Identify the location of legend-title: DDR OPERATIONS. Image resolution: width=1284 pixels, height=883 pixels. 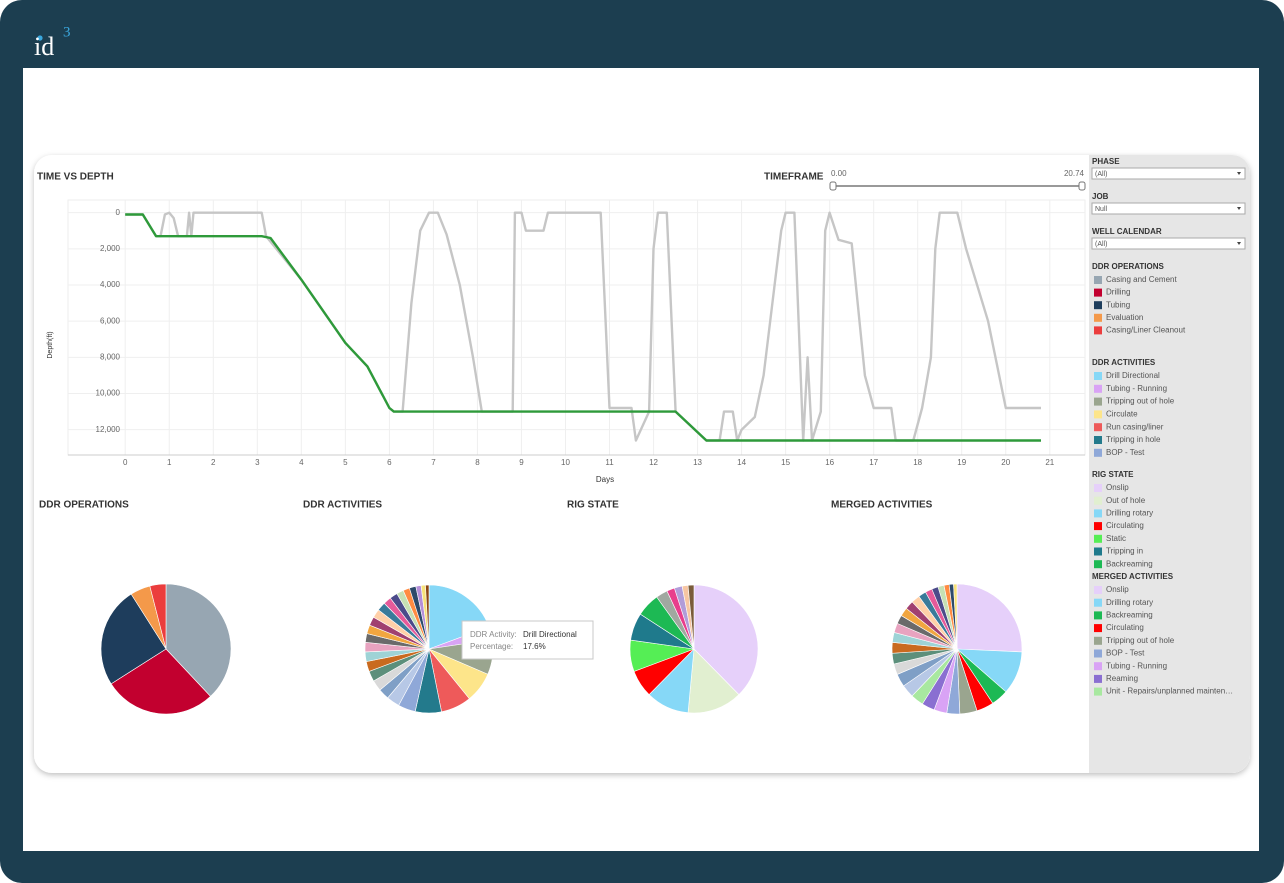
(1128, 266).